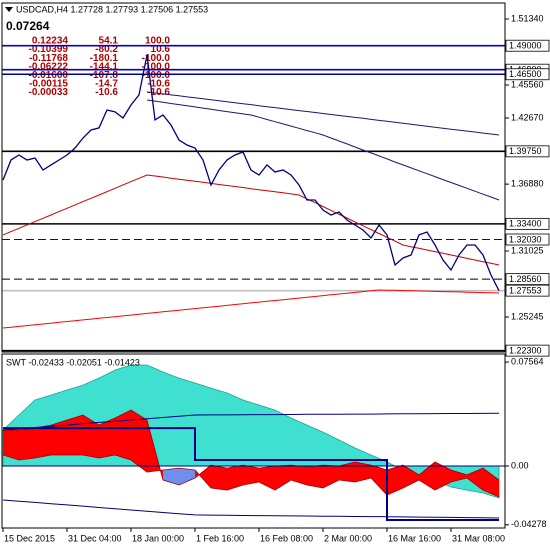  I want to click on y-tick-label: 0.00, so click(520, 465).